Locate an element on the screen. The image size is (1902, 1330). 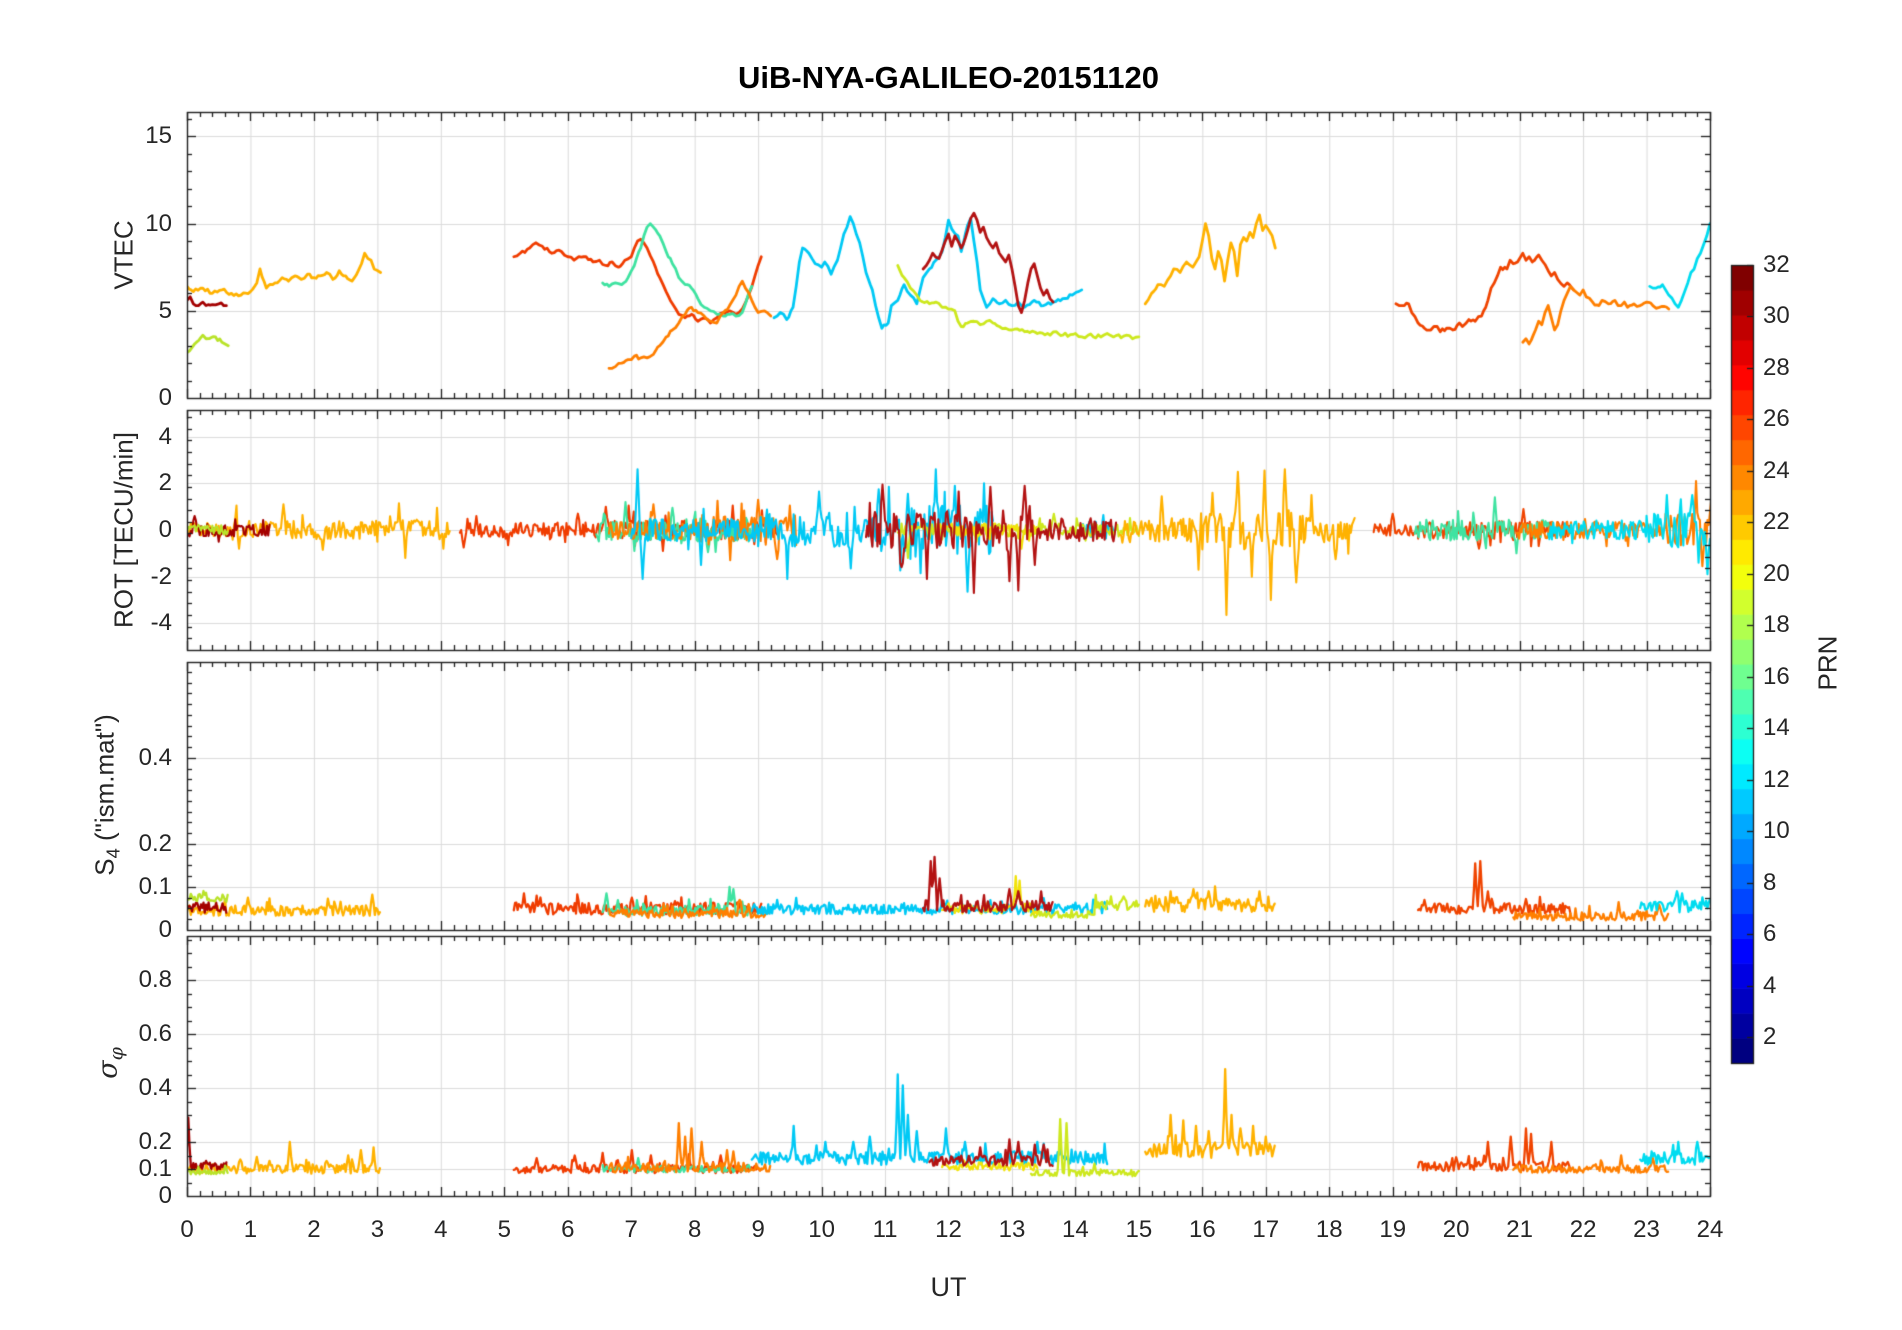
x-tick-label: 24 is located at coordinates (1710, 1229).